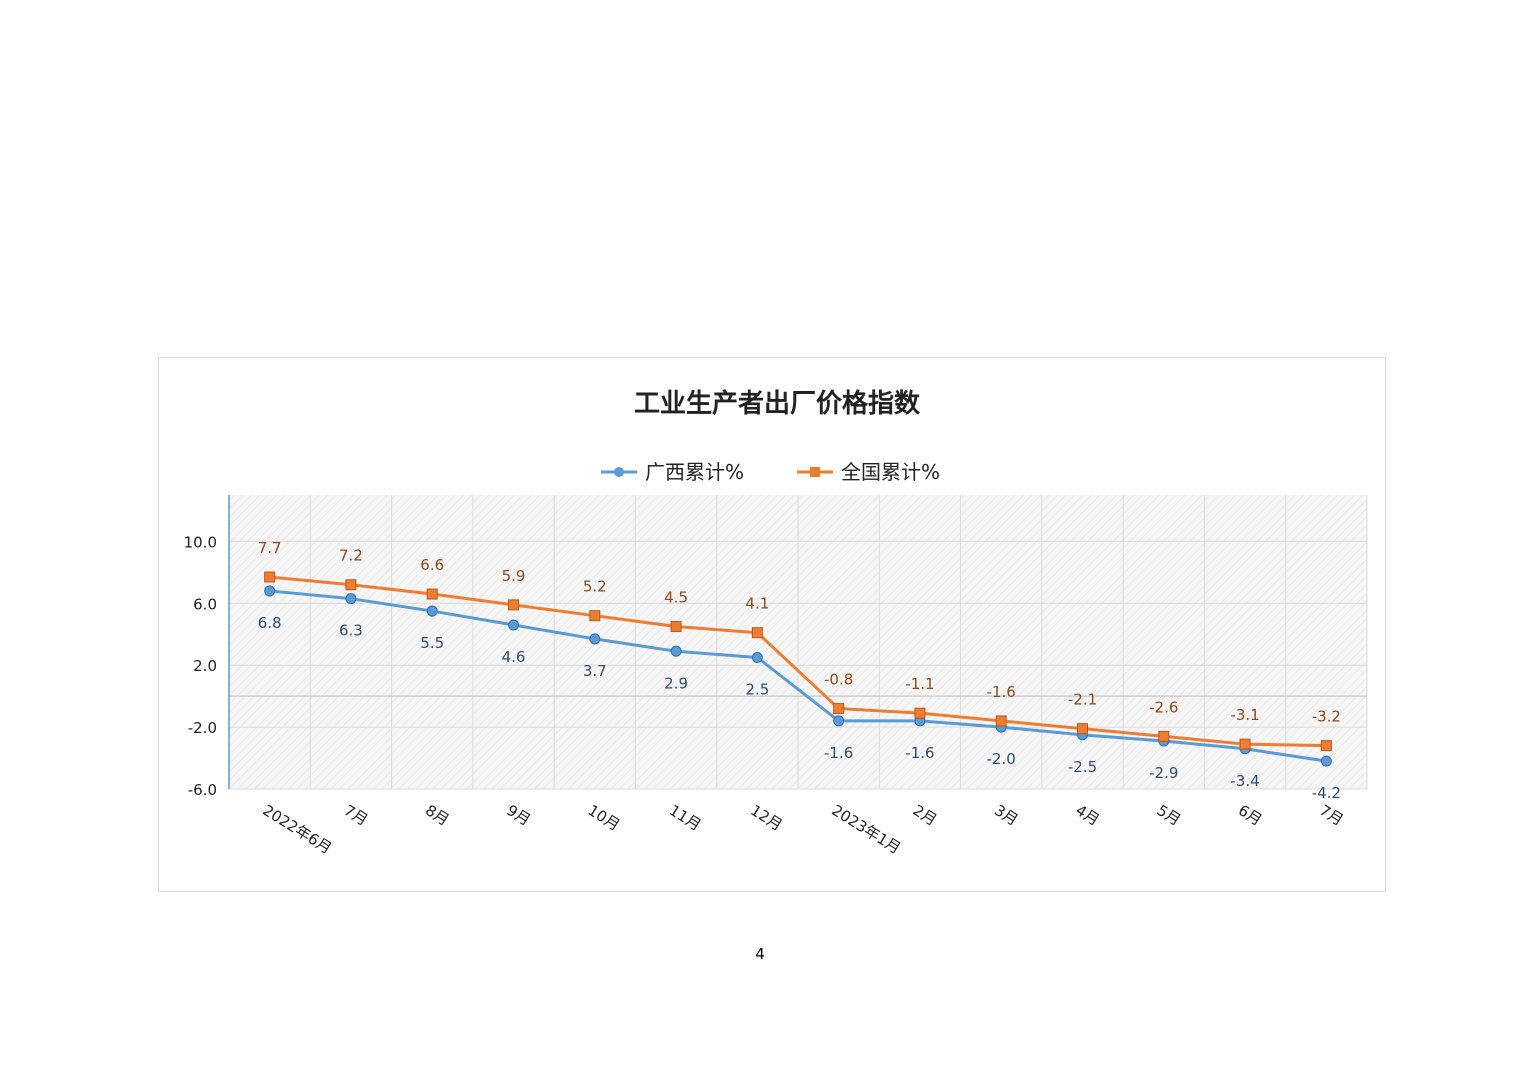 The height and width of the screenshot is (1074, 1520). Describe the element at coordinates (514, 657) in the screenshot. I see `data-label: 4.6` at that location.